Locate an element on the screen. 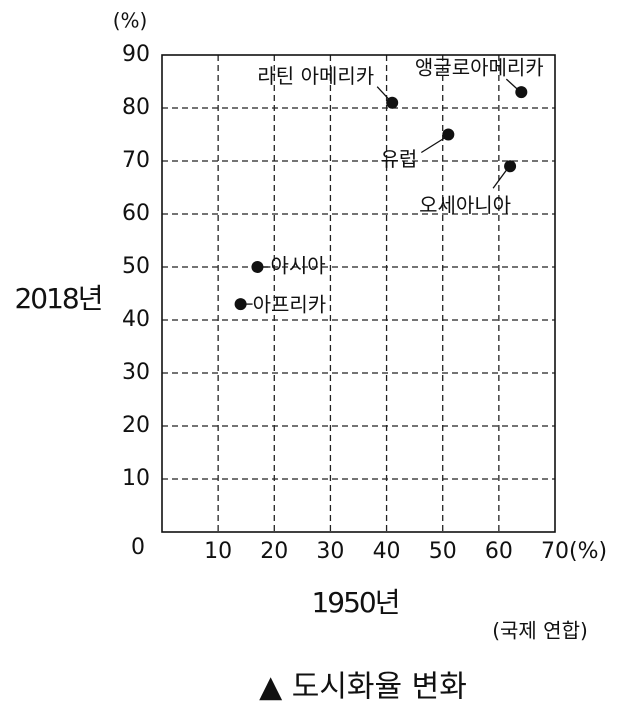 The width and height of the screenshot is (635, 718). y-tick-label: 90 is located at coordinates (136, 54).